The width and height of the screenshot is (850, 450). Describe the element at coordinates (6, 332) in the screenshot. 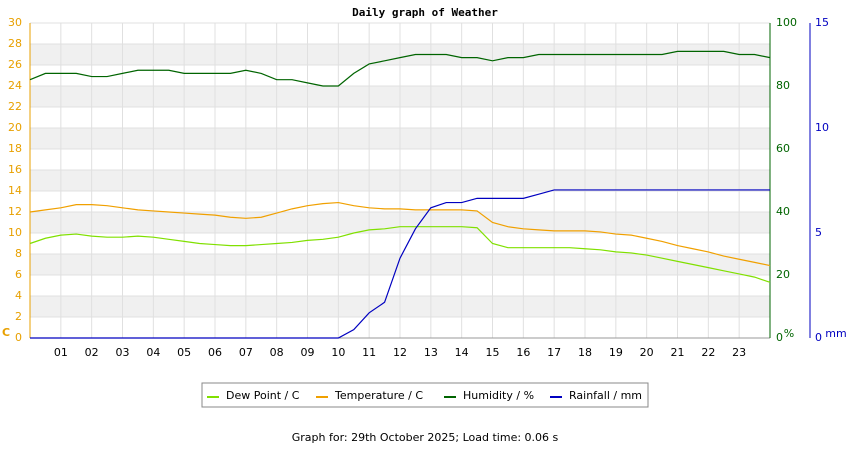

I see `y-axis-label: C` at that location.